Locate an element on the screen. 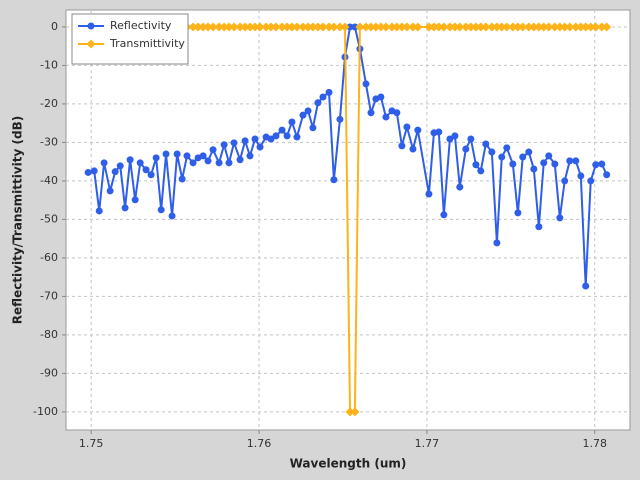  x-tick-label: 1.76 is located at coordinates (259, 443).